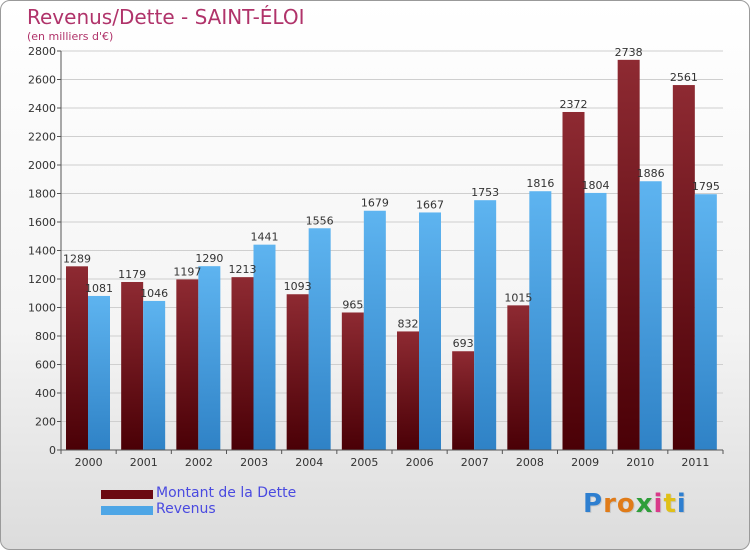 This screenshot has width=750, height=550. Describe the element at coordinates (651, 173) in the screenshot. I see `data-label-revenus: 1886` at that location.